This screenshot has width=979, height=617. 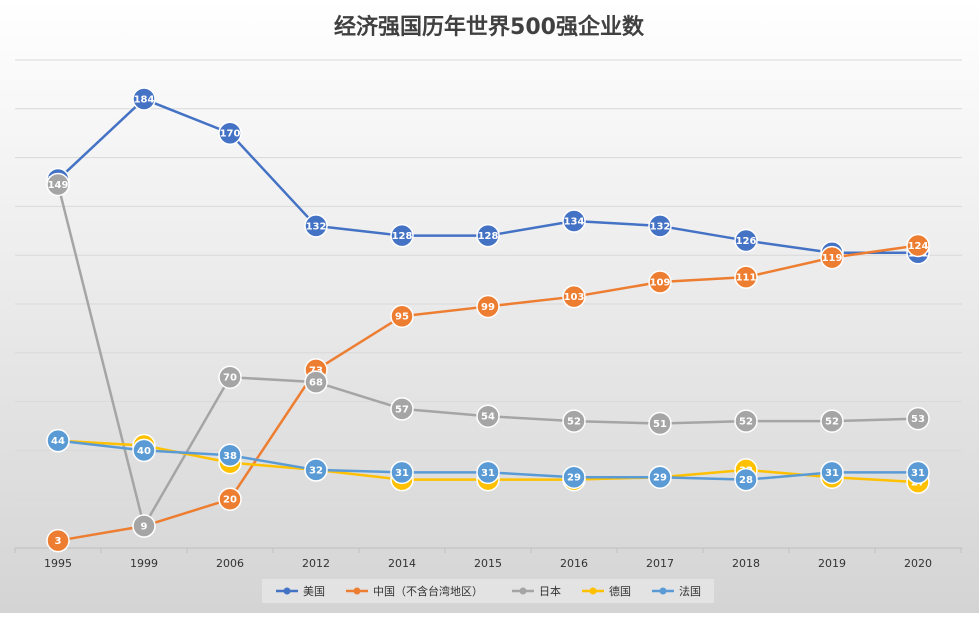 I want to click on data-label: 134, so click(x=574, y=222).